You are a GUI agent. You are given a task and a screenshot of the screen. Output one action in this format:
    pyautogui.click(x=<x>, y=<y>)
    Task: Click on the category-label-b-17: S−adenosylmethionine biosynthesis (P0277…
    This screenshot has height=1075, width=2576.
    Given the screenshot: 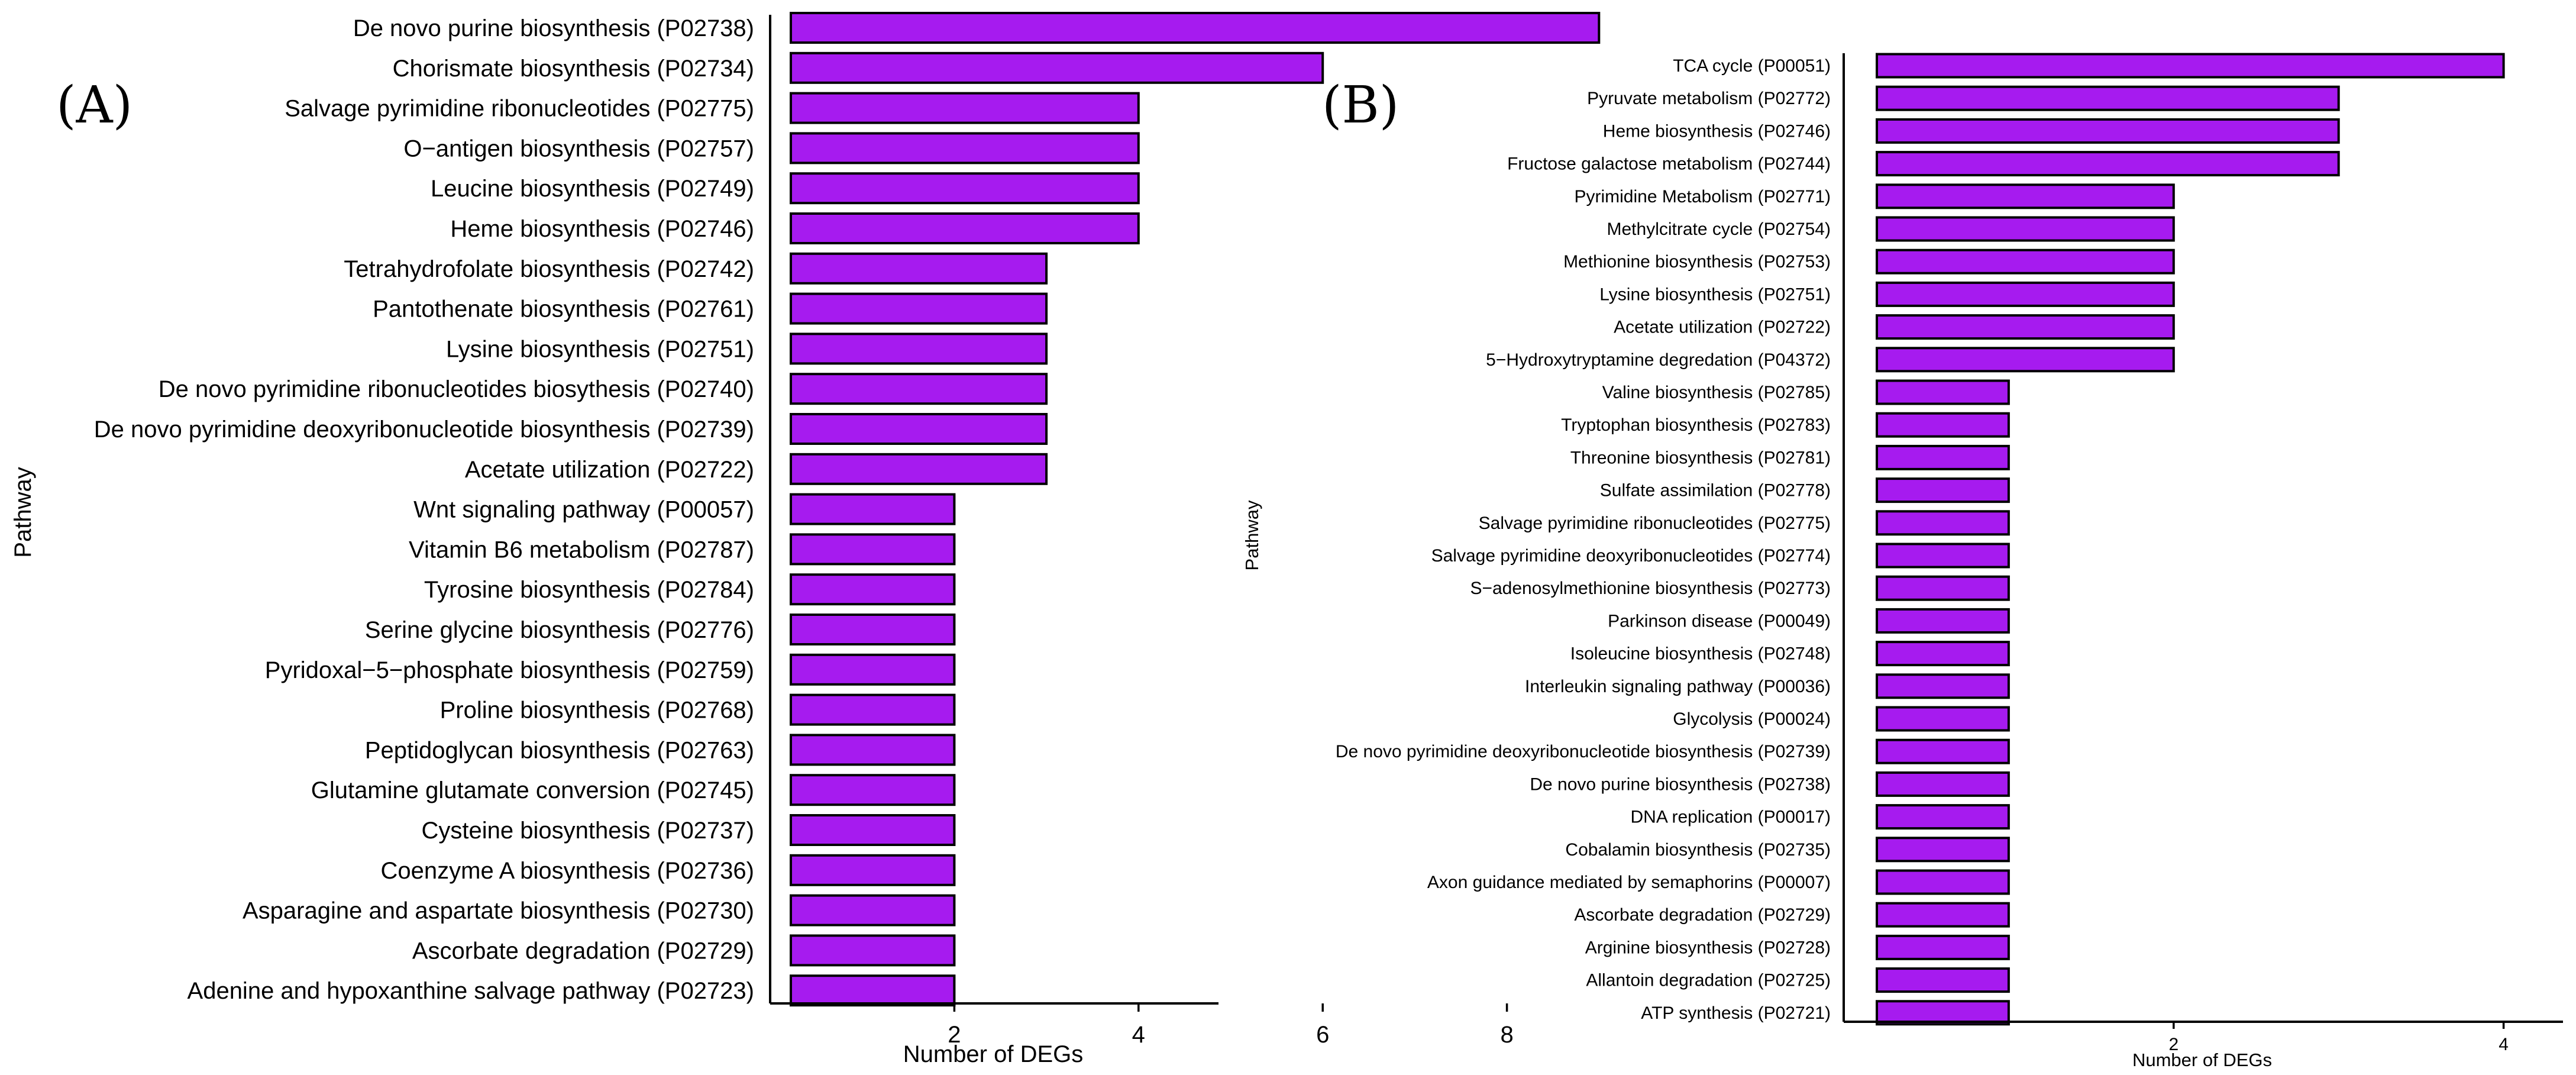 What is the action you would take?
    pyautogui.click(x=1650, y=589)
    